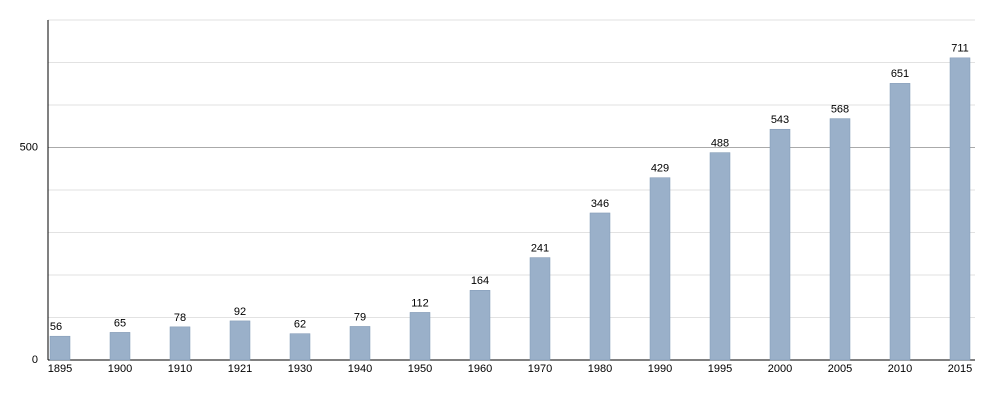 The image size is (1000, 400). What do you see at coordinates (960, 49) in the screenshot?
I see `data-label: 711` at bounding box center [960, 49].